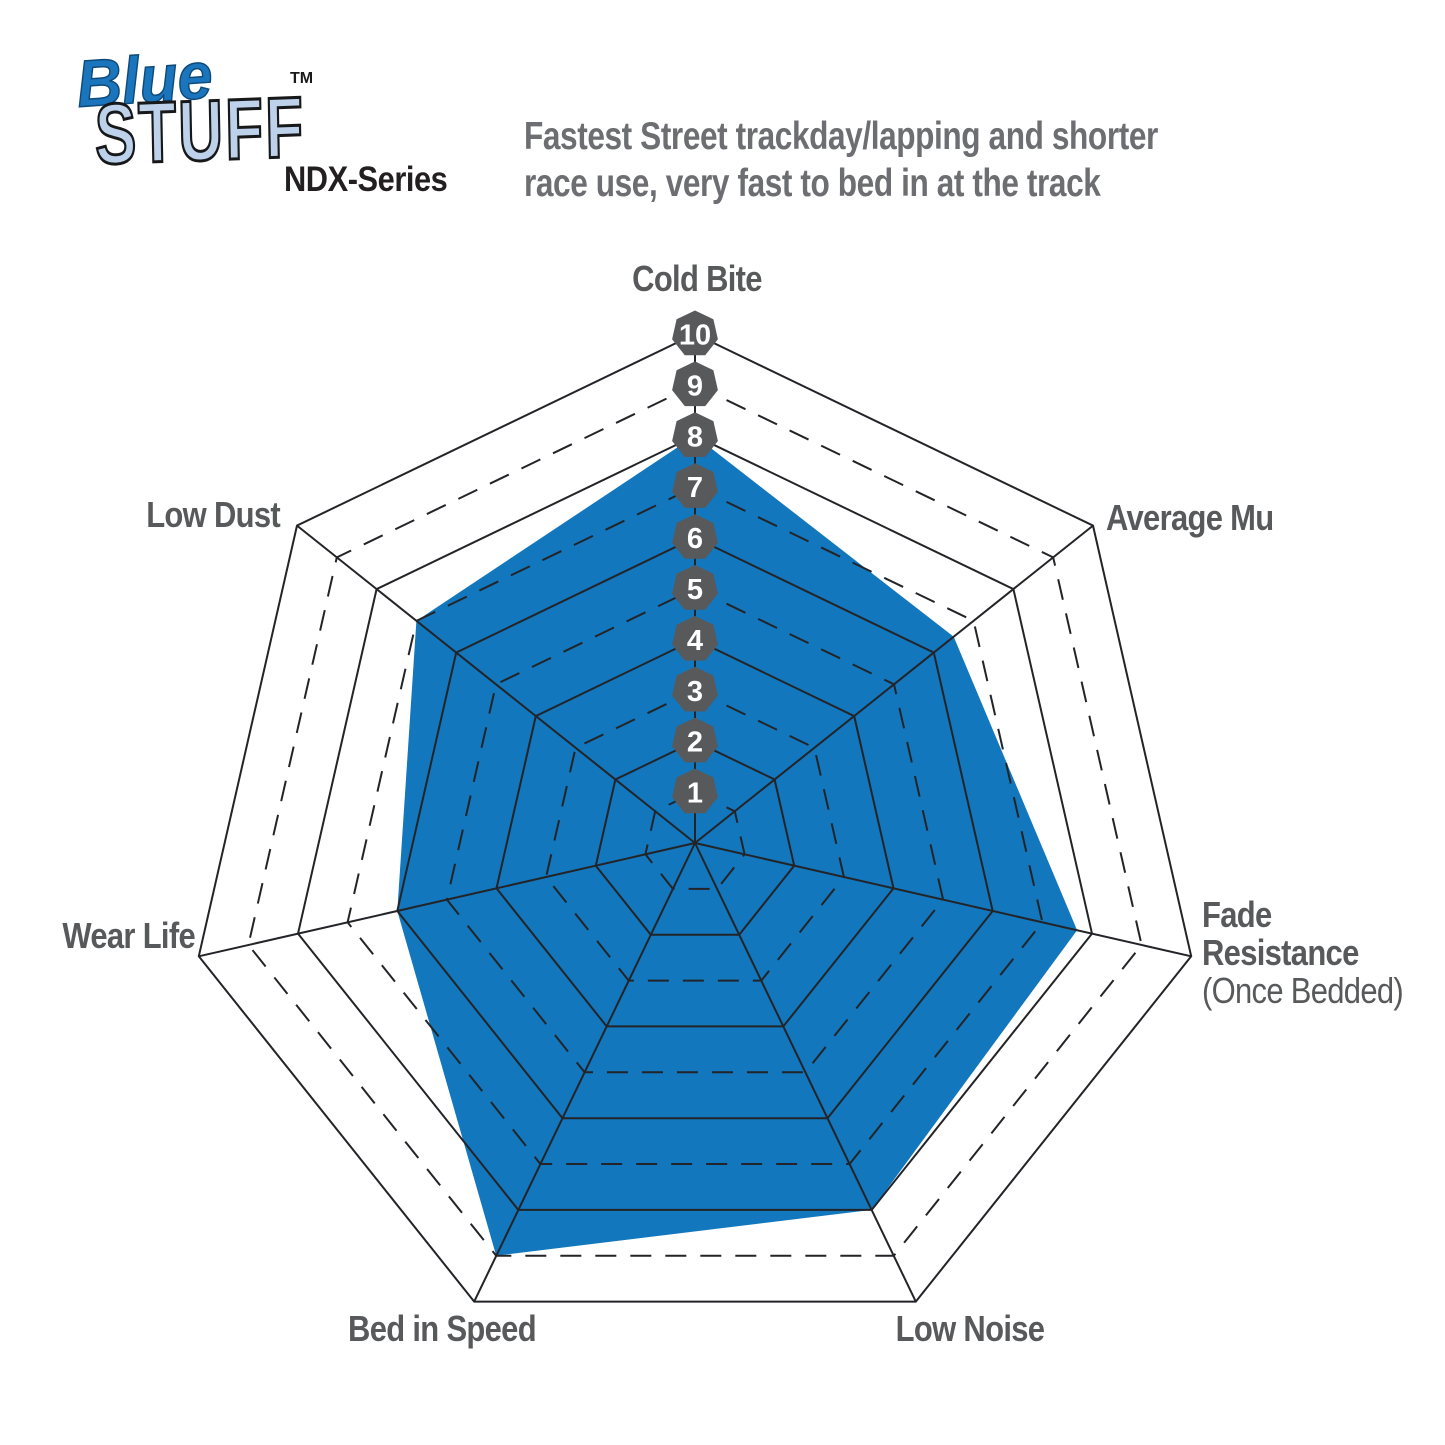 The width and height of the screenshot is (1445, 1445). Describe the element at coordinates (970, 1328) in the screenshot. I see `axis-label-low-noise: Low Noise` at that location.